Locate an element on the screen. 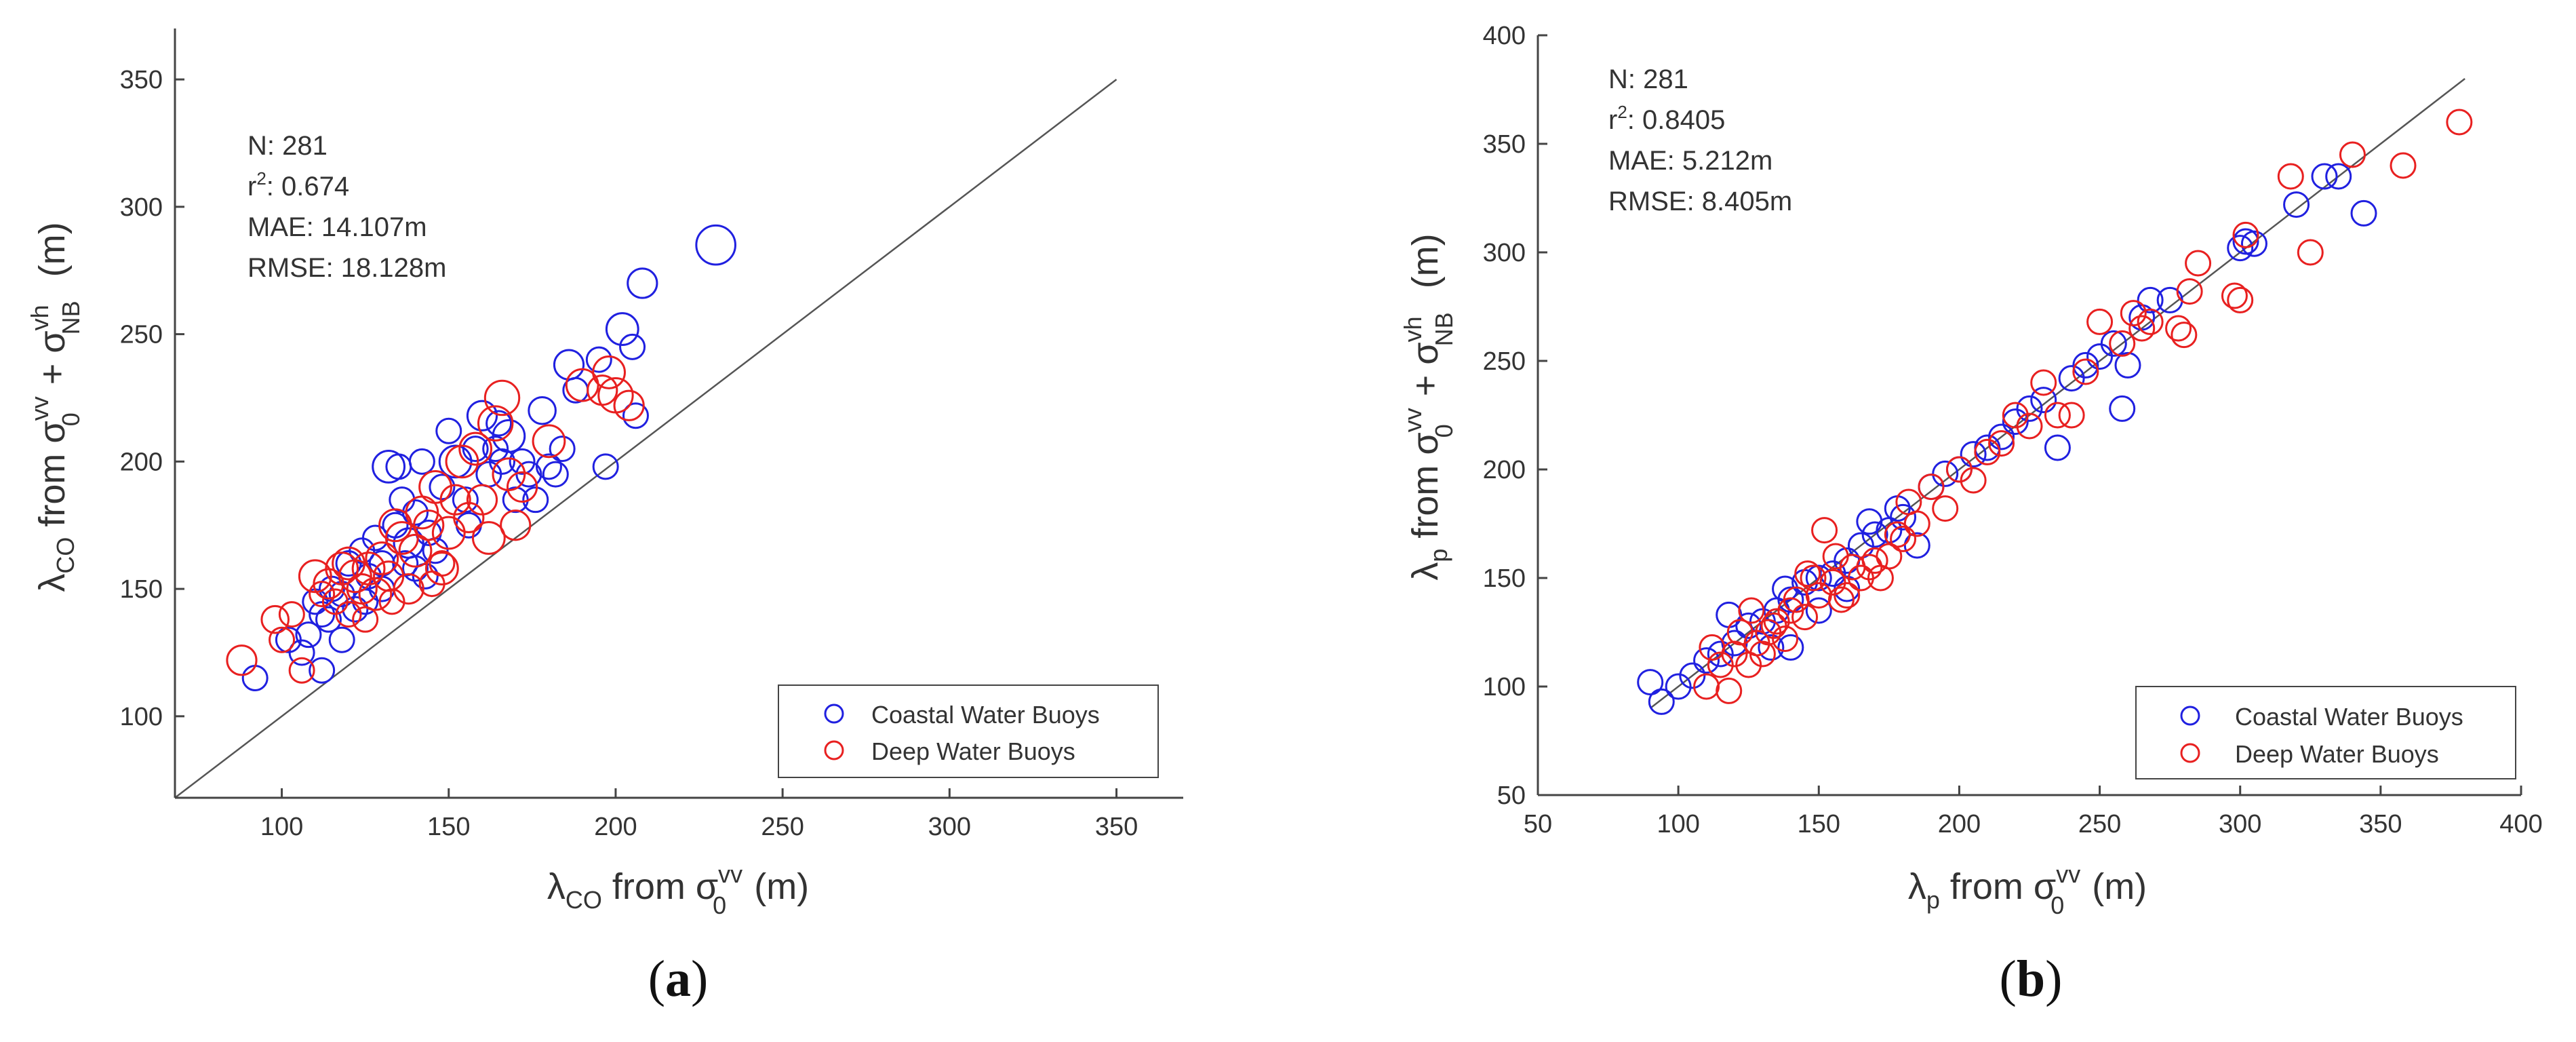 This screenshot has width=2576, height=1042. data-points is located at coordinates (481, 458).